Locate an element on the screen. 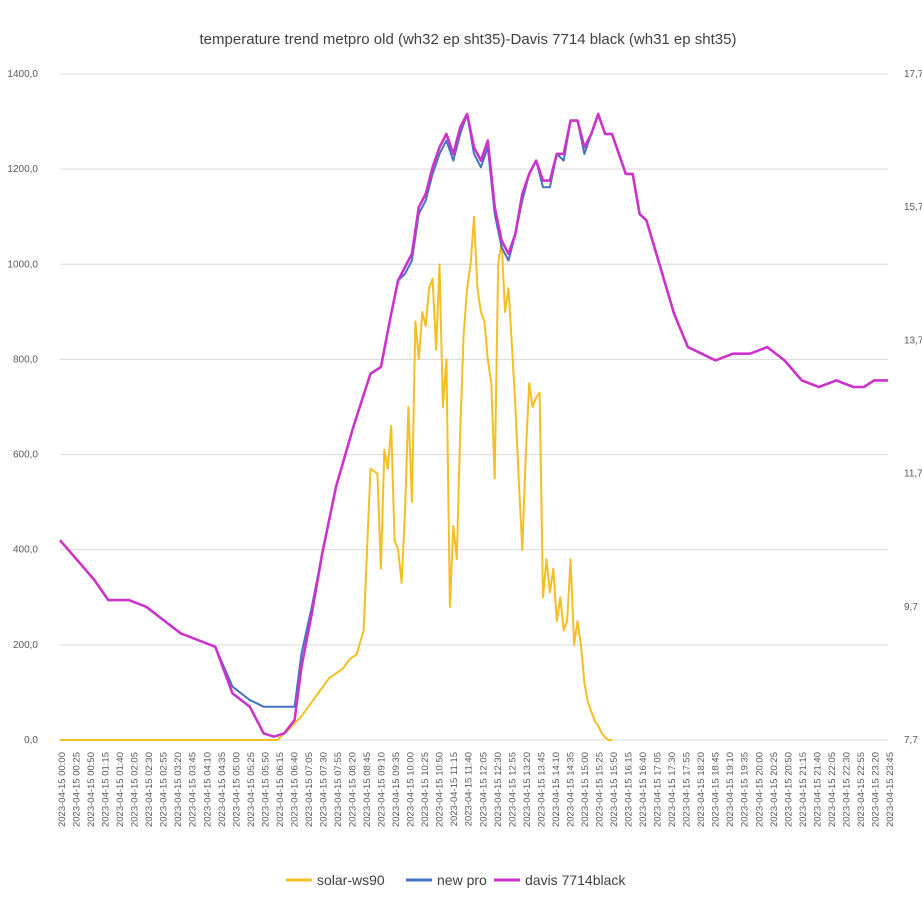  x-tick-label: 2023-04-15 21:15 is located at coordinates (803, 789).